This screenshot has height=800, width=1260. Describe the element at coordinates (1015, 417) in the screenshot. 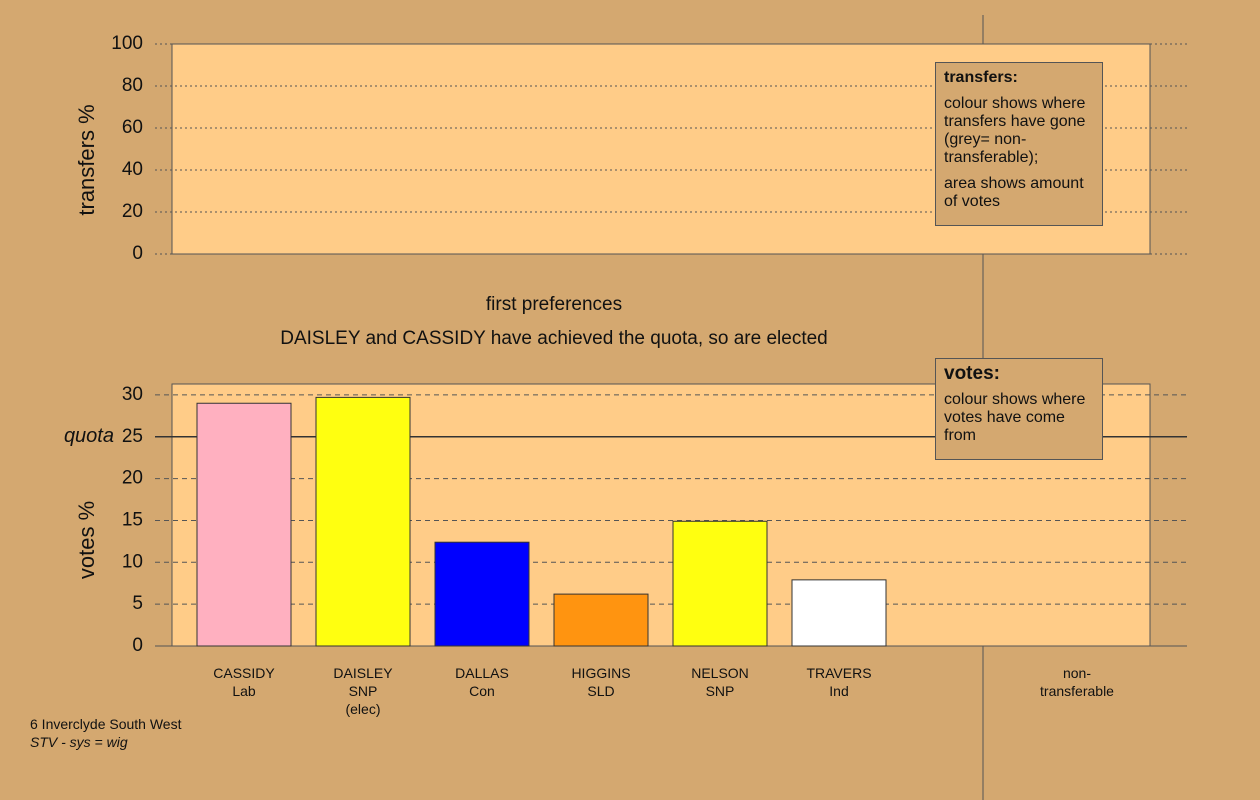

I see `legend-text: colour shows where votes have come from` at that location.